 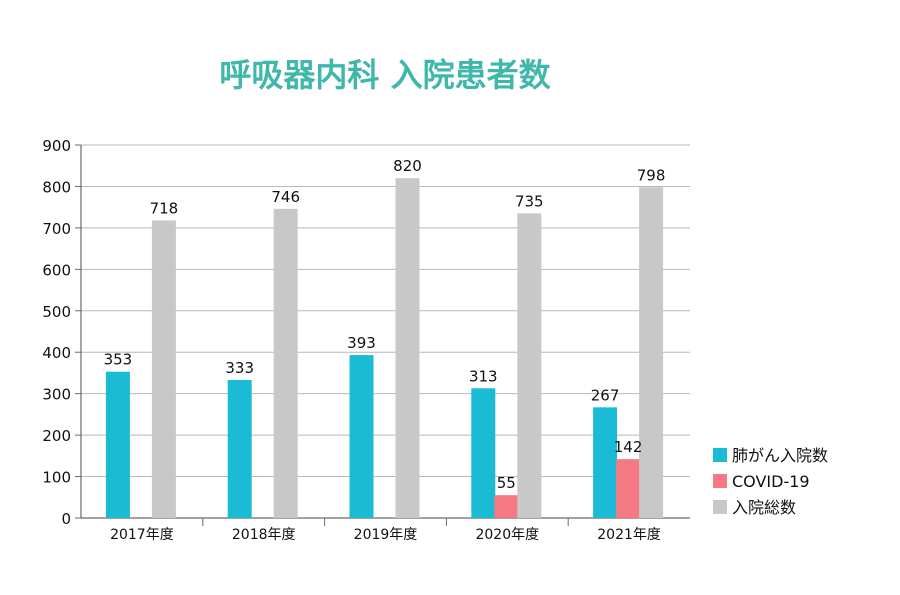 I want to click on bar-value-label: 142, so click(x=628, y=447).